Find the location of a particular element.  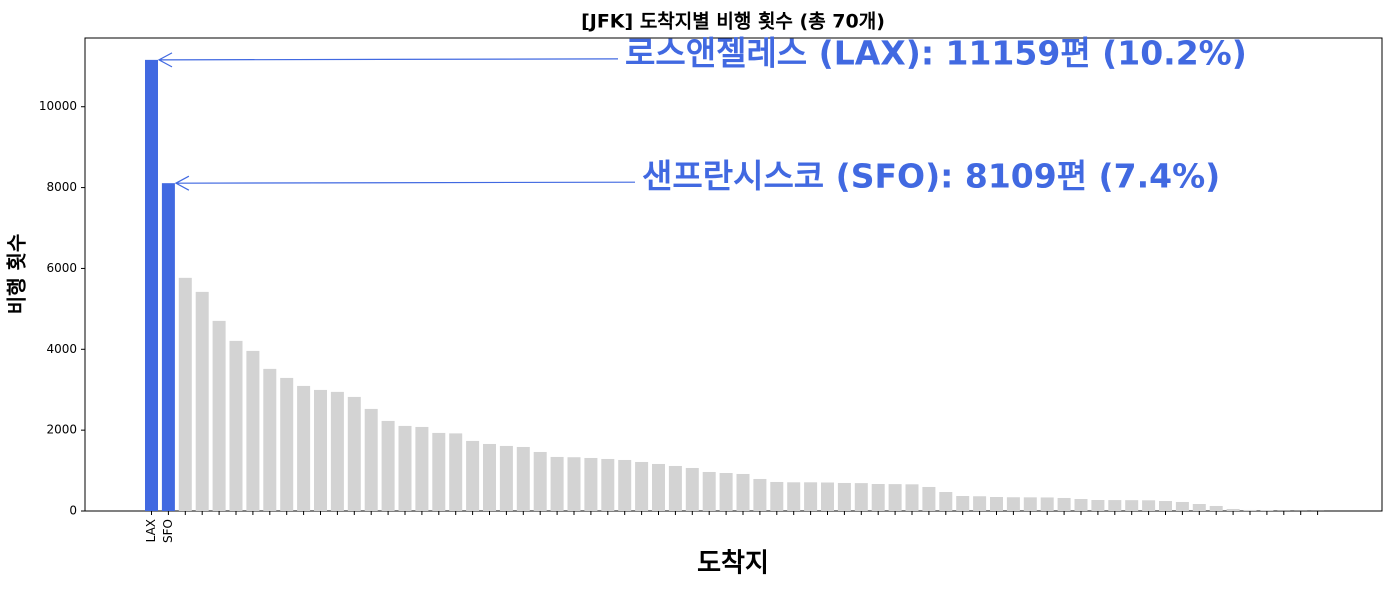

y-axis-label: 비행 횟수 is located at coordinates (17, 274).